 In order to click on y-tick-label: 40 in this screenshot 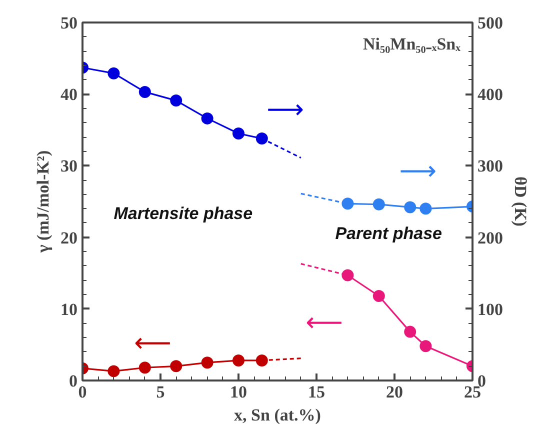, I will do `click(69, 94)`.